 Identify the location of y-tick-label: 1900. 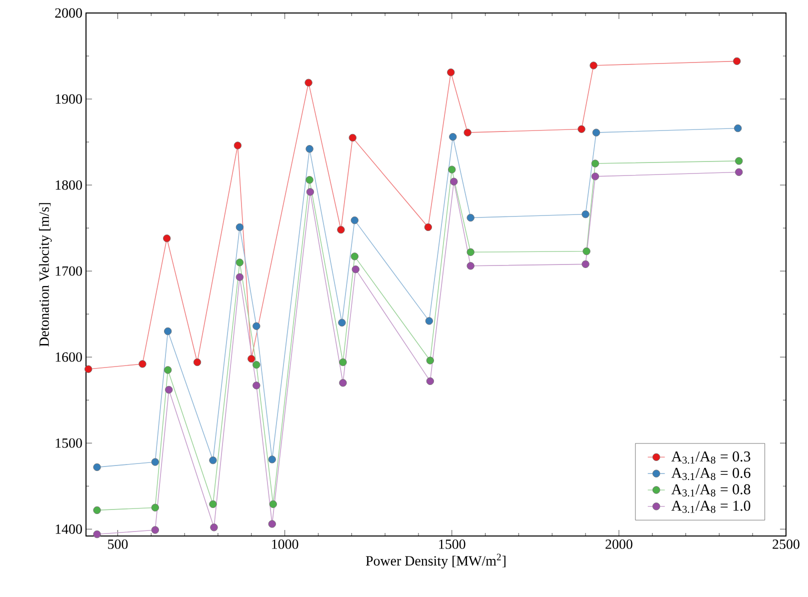
(69, 99).